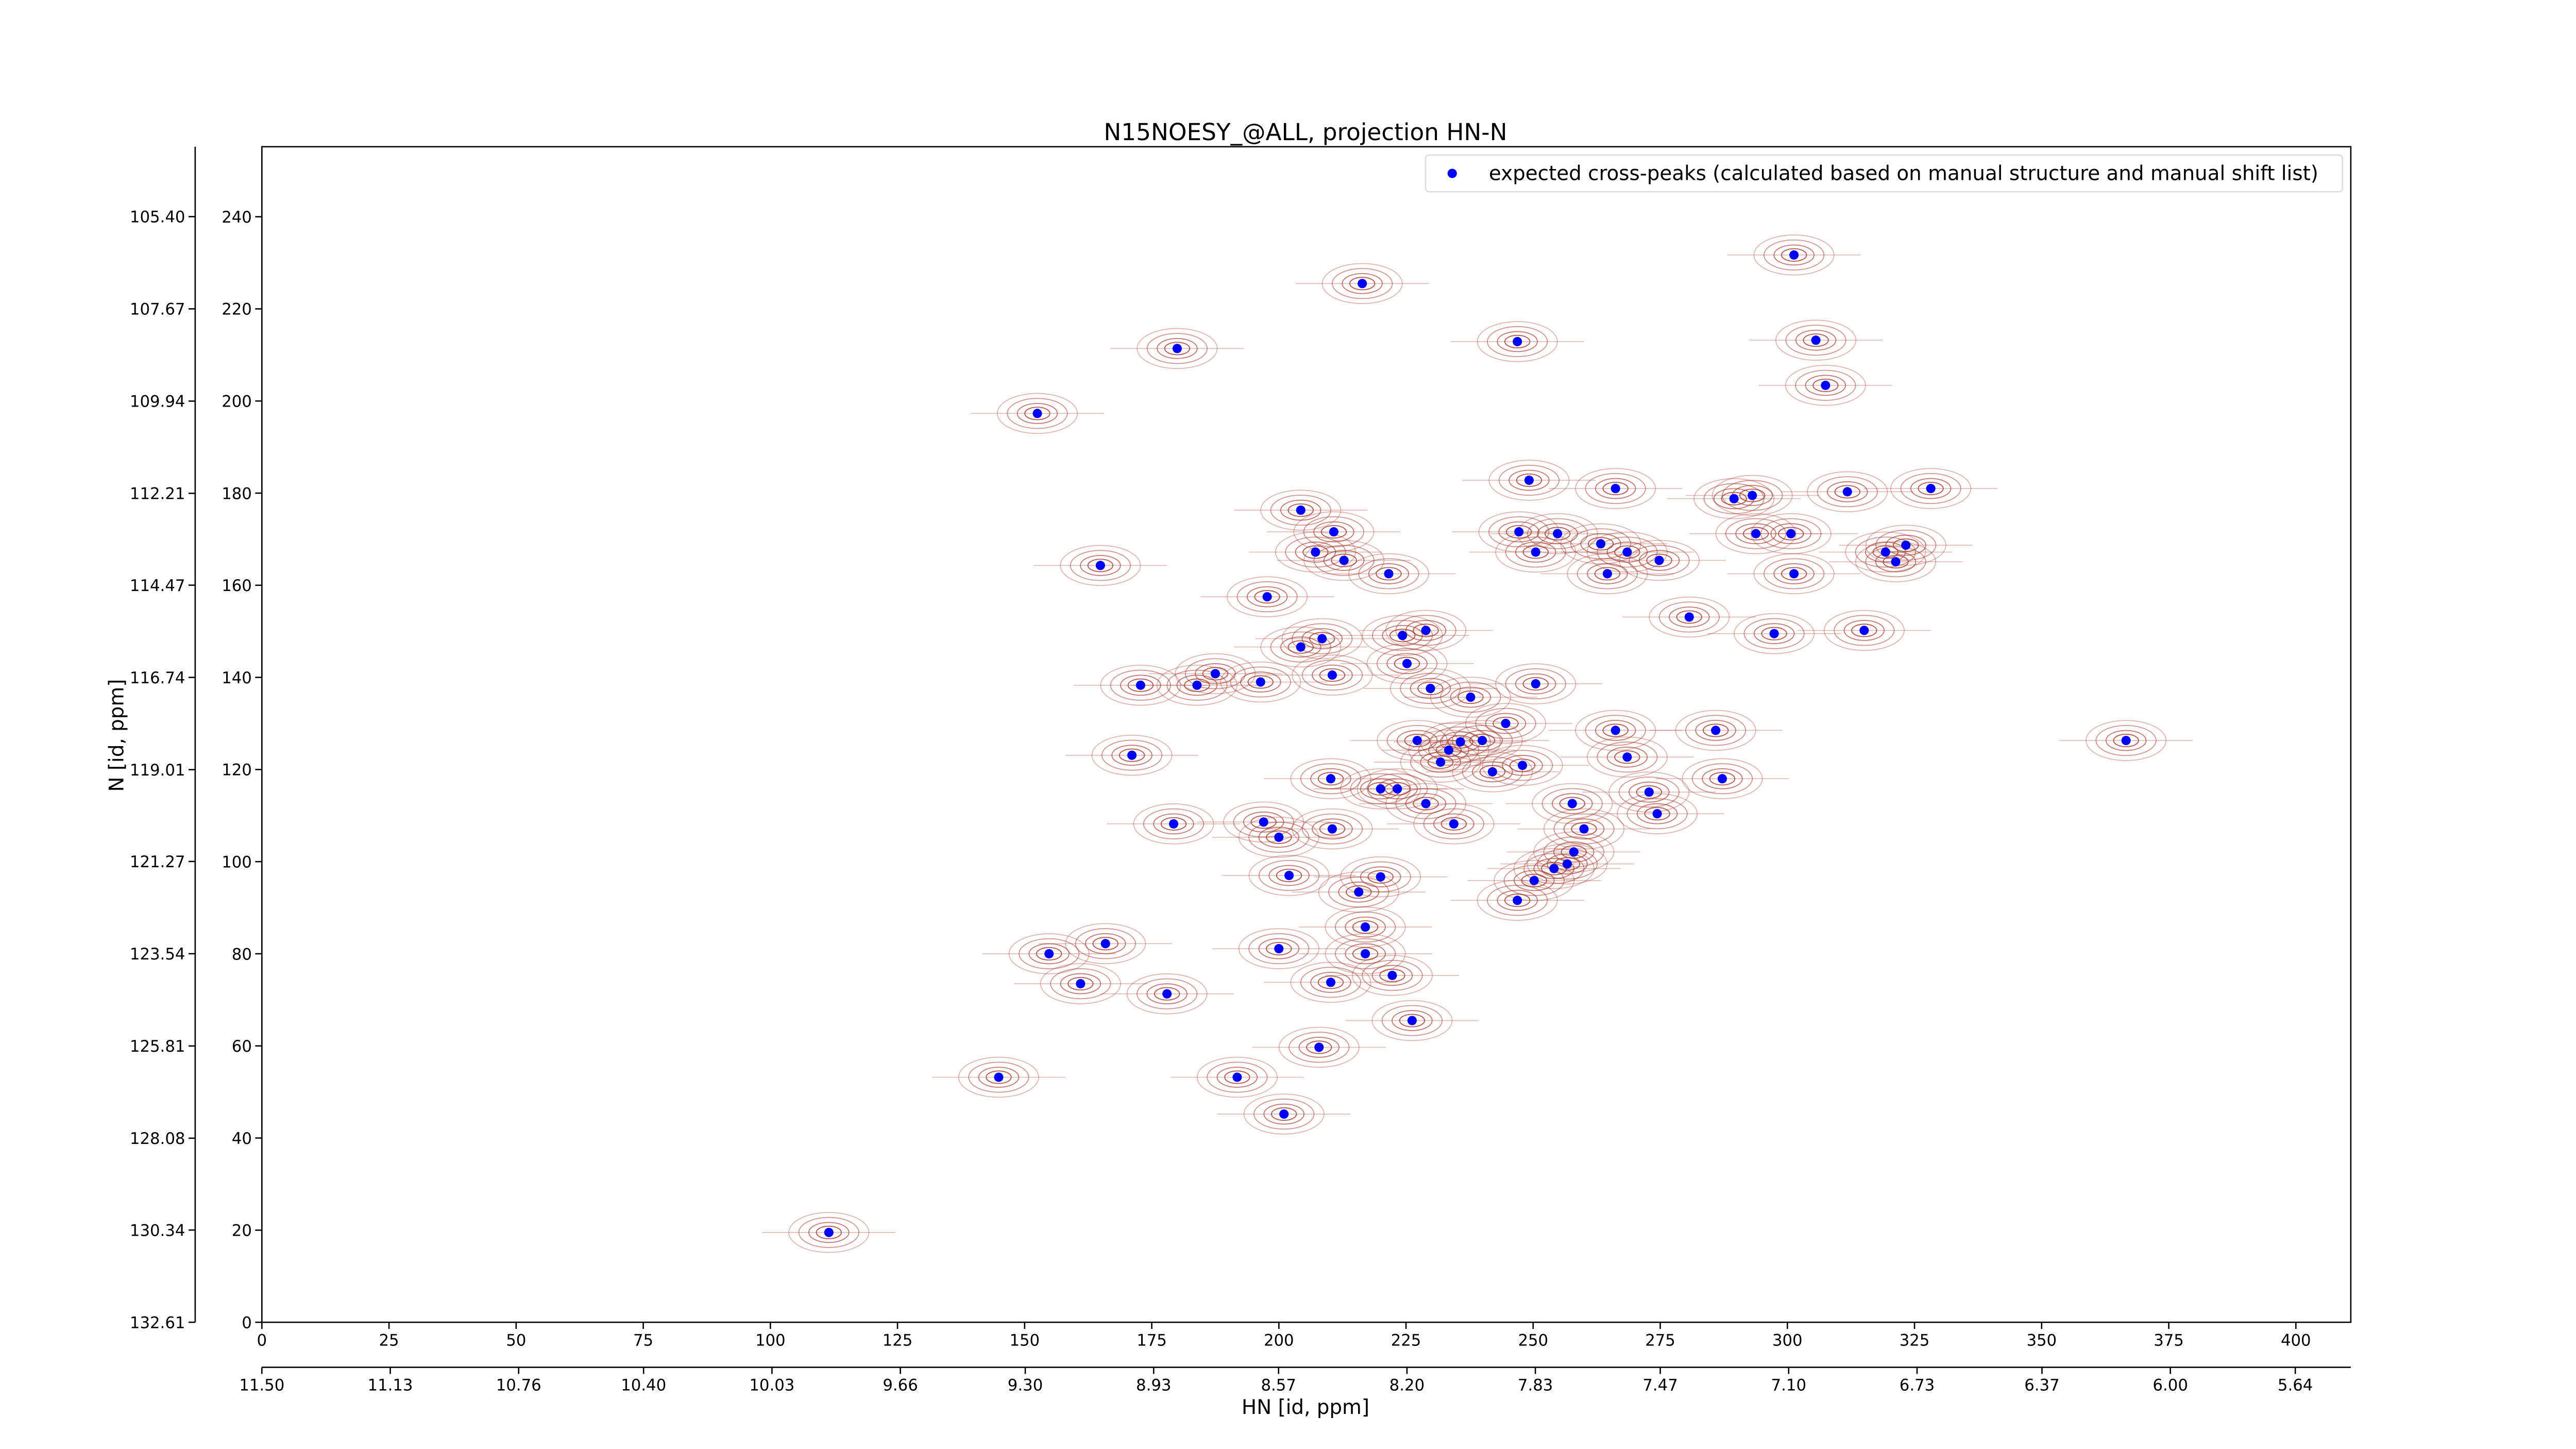 This screenshot has width=2576, height=1449. I want to click on x-tick-label: 400, so click(2296, 1340).